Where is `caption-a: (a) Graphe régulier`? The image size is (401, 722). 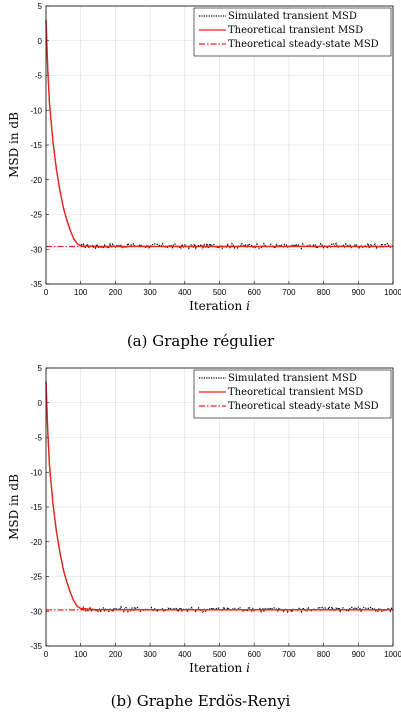
caption-a: (a) Graphe régulier is located at coordinates (200, 341).